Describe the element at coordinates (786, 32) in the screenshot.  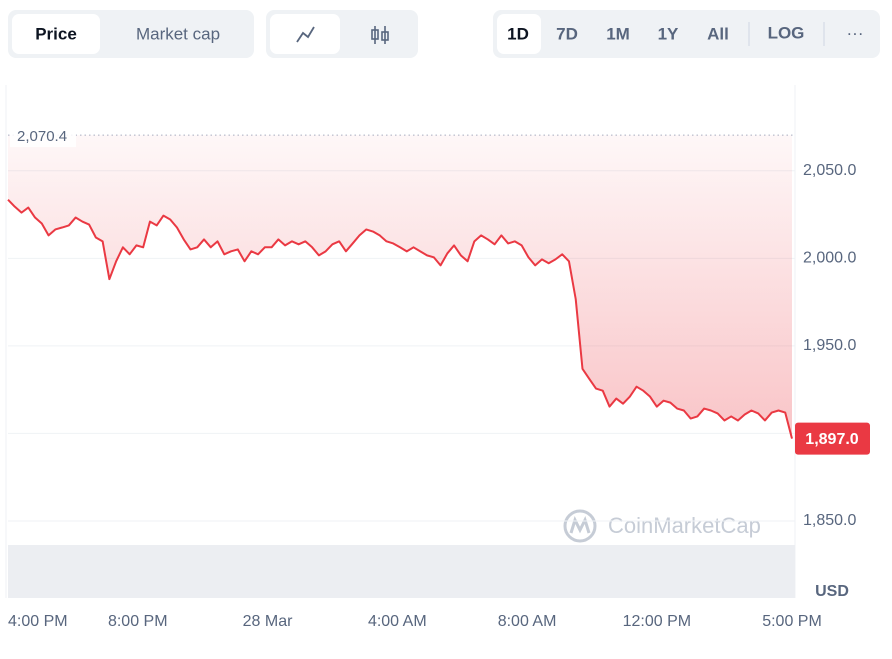
I see `log-toggle: LOG` at that location.